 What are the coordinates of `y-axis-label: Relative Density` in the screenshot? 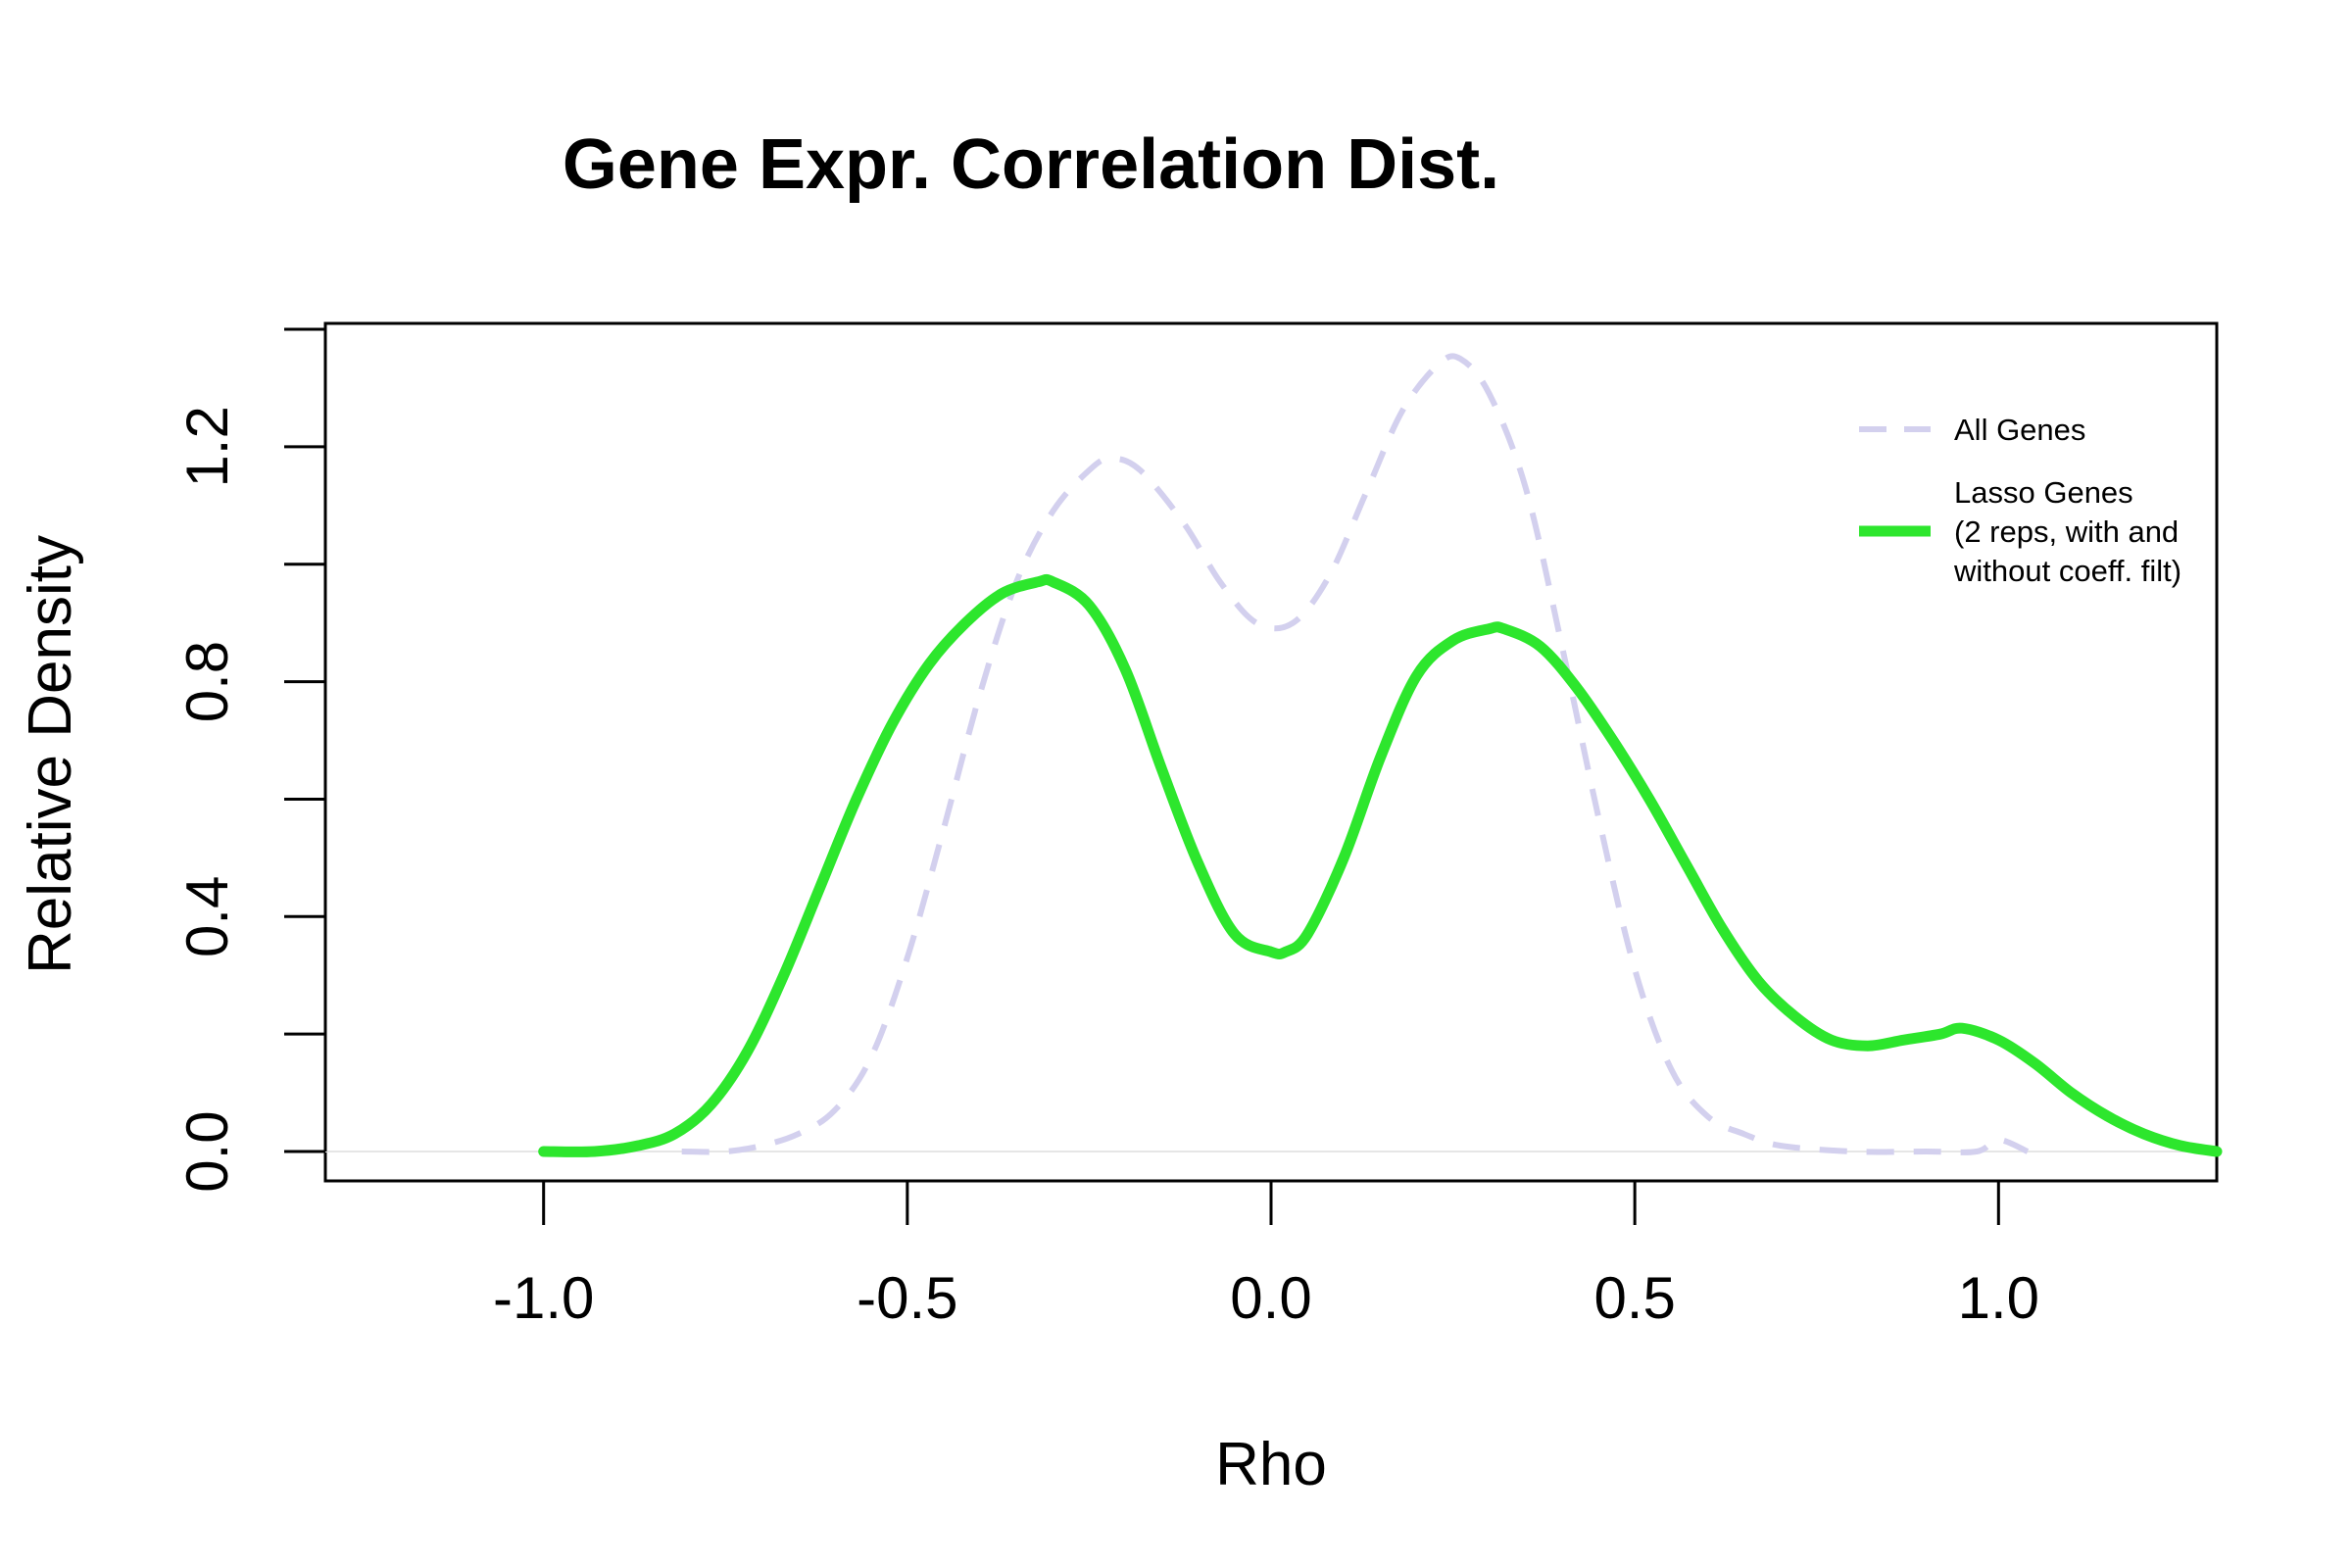 It's located at (50, 754).